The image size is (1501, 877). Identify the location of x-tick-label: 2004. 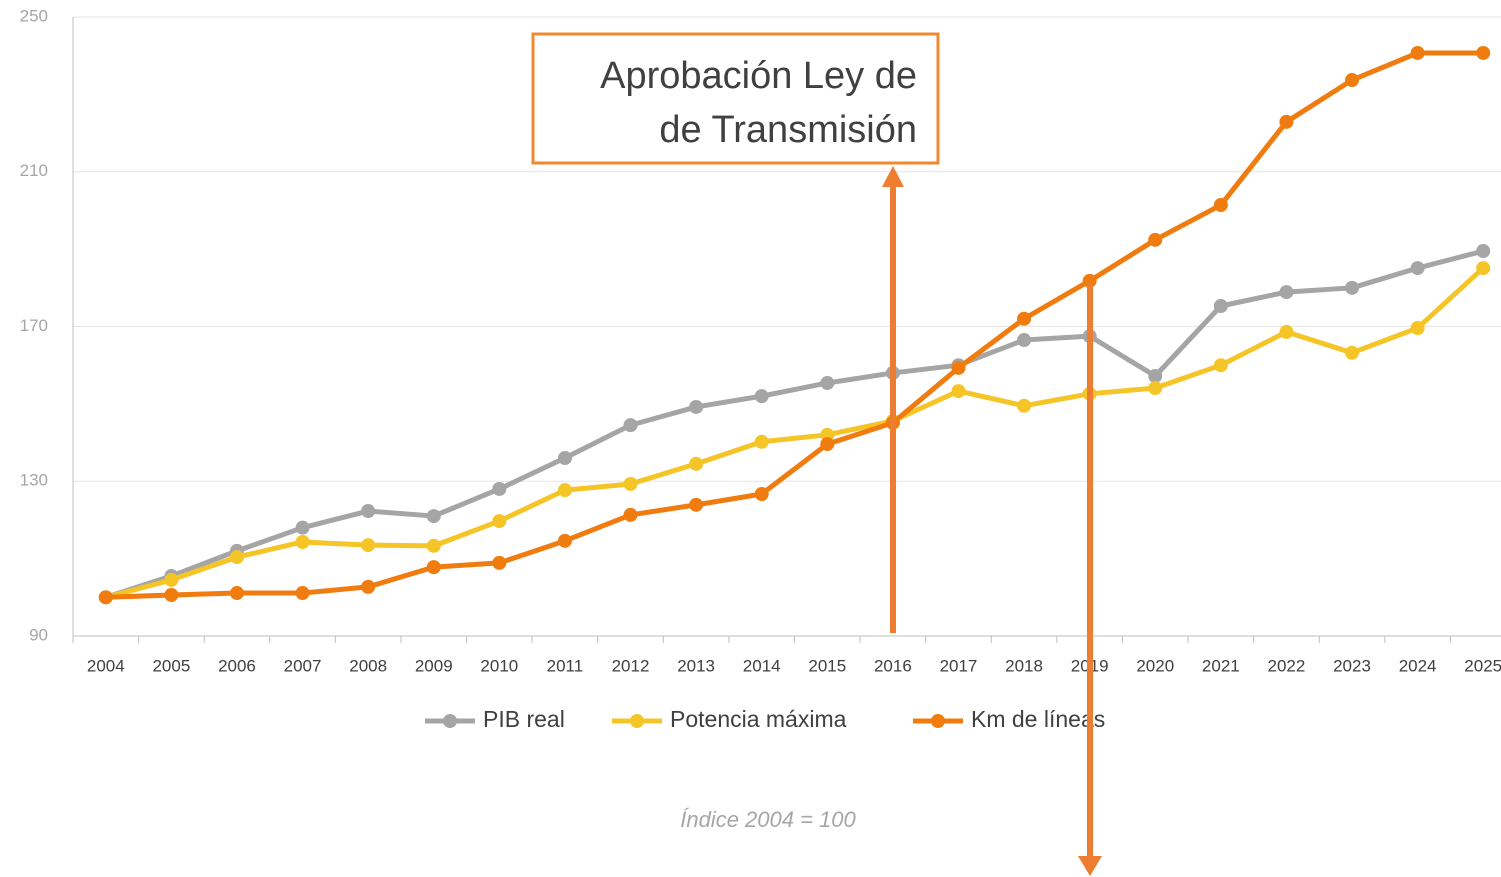
(106, 665).